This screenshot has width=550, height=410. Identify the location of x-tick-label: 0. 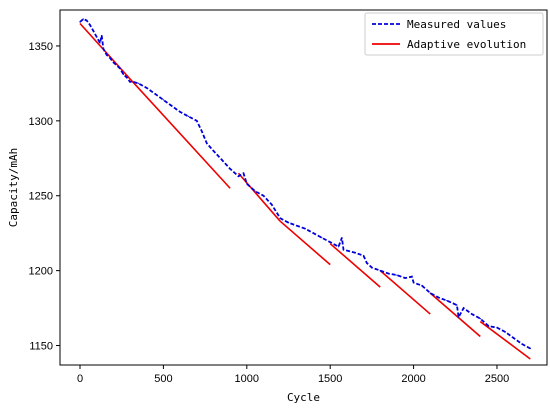
(80, 379).